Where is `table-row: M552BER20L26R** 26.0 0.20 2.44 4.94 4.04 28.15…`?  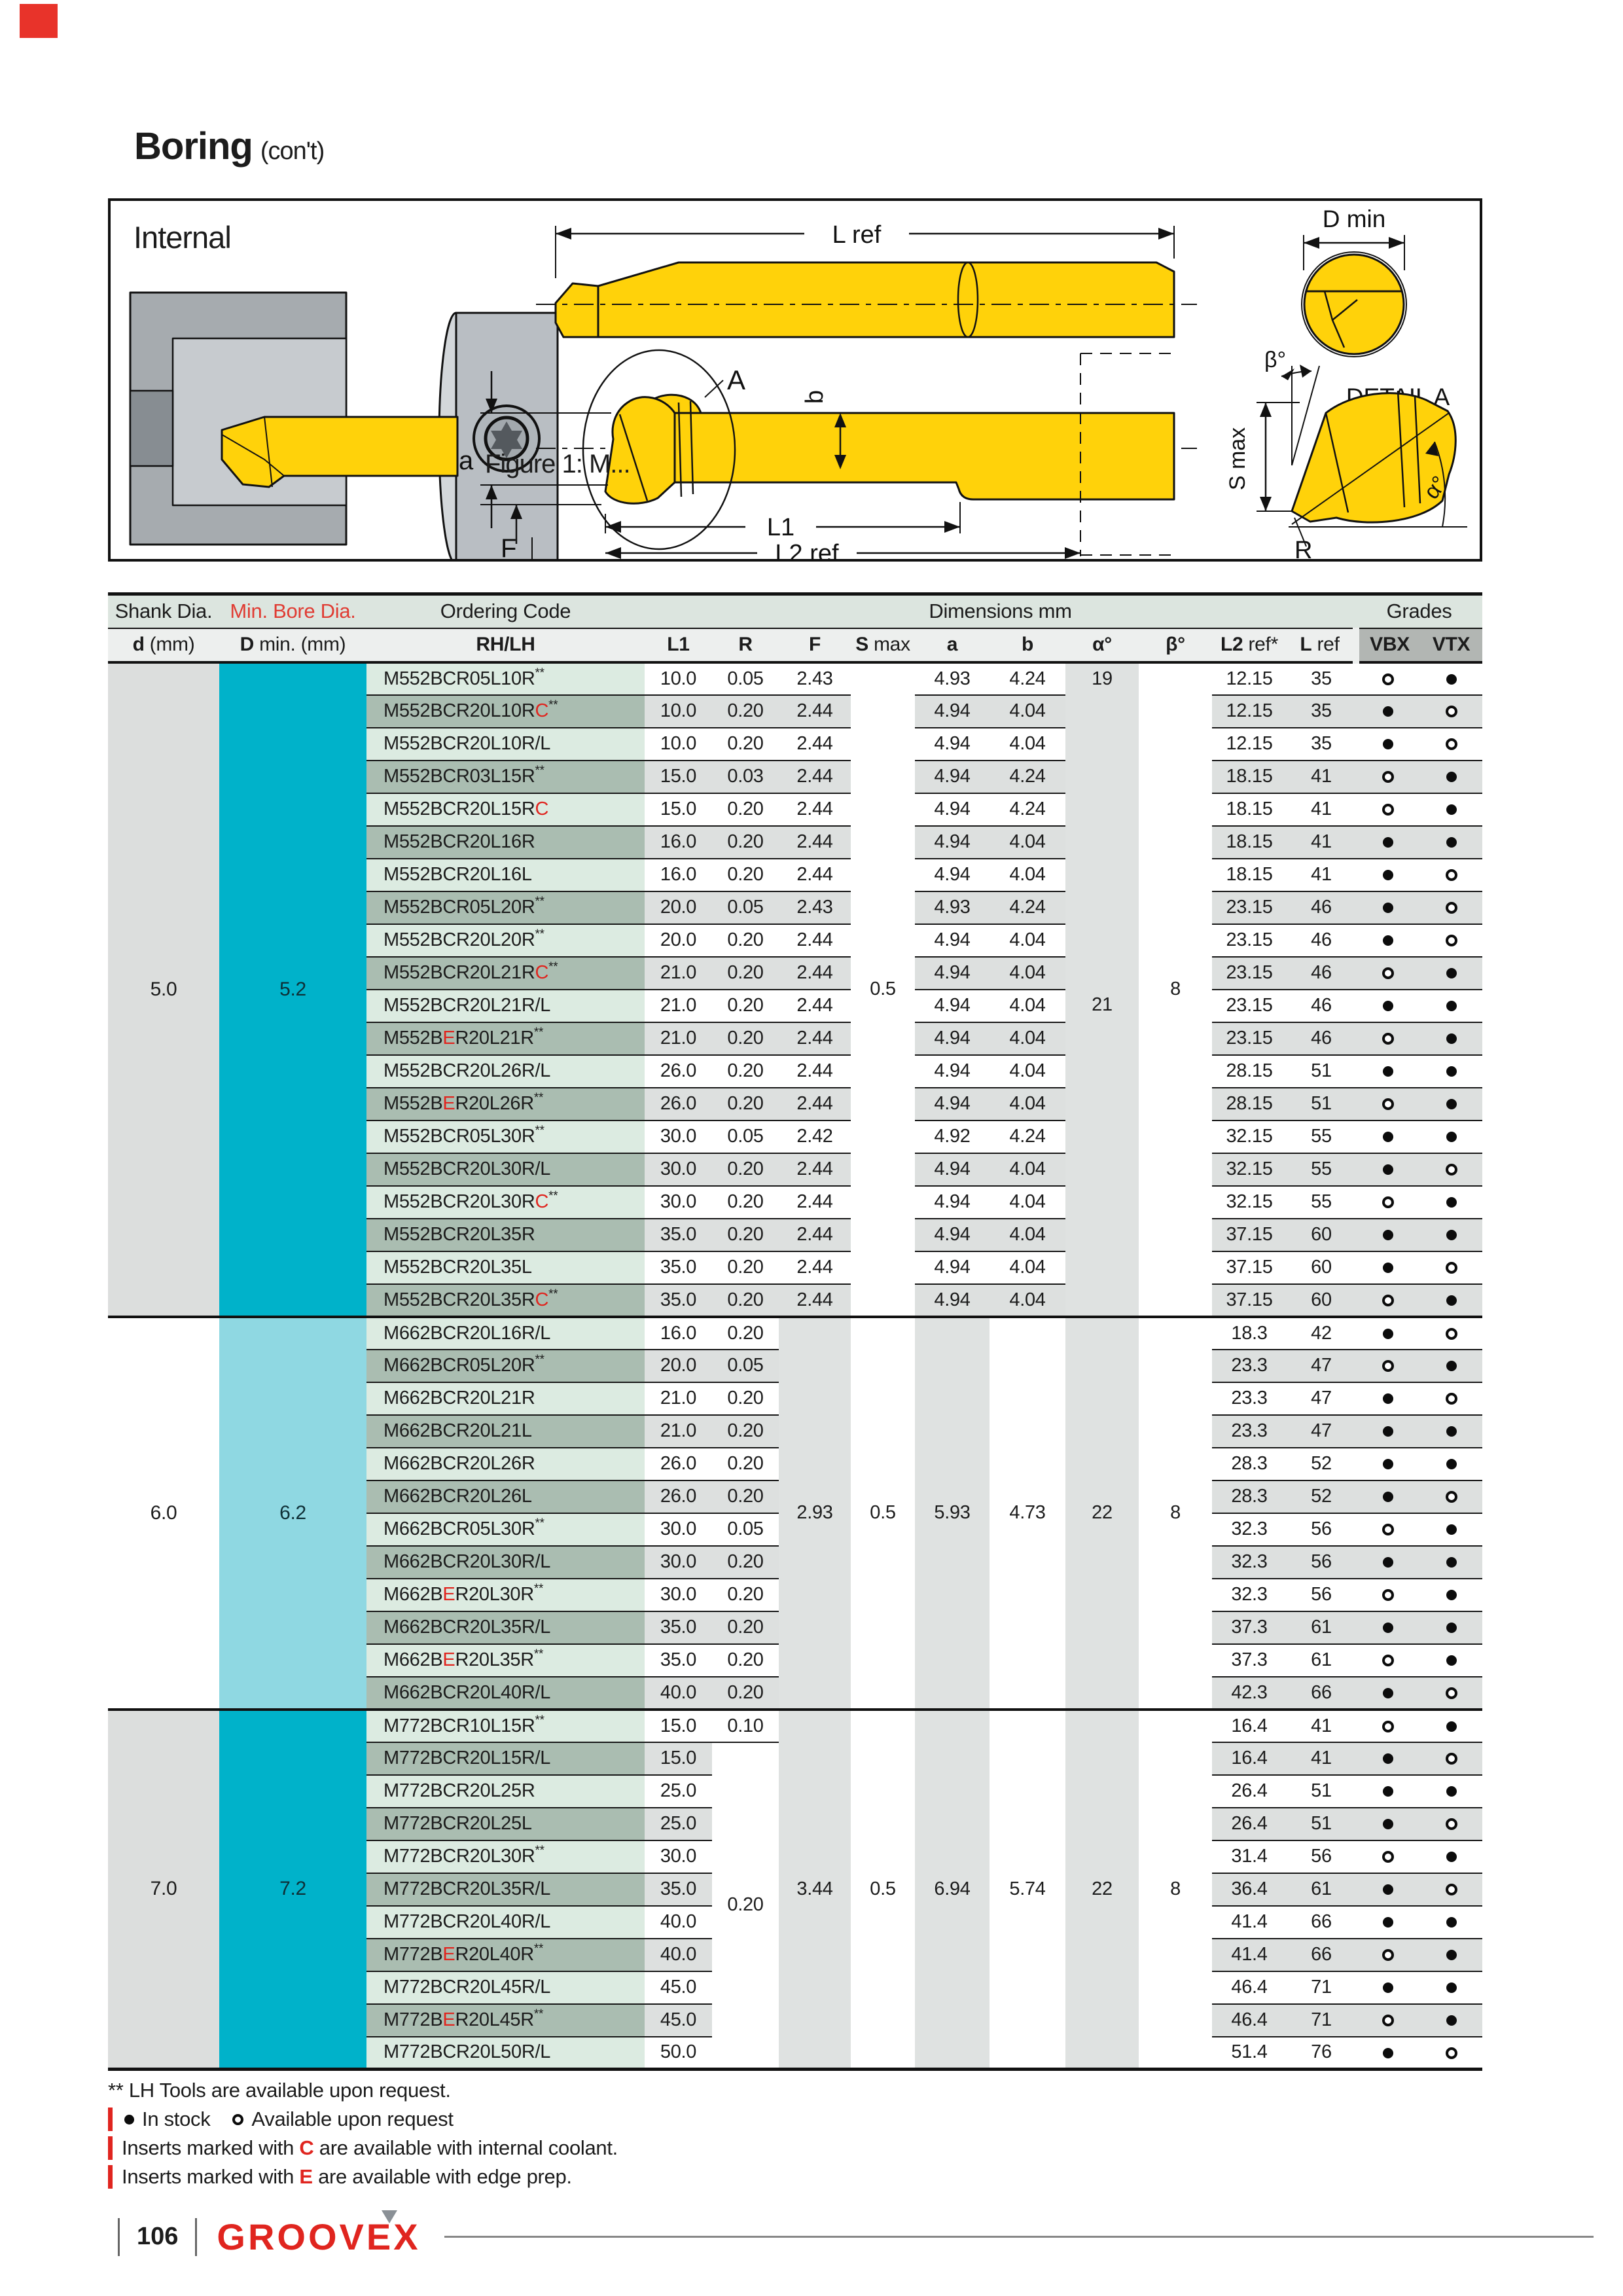
table-row: M552BER20L26R** 26.0 0.20 2.44 4.94 4.04 28.15… is located at coordinates (796, 1104).